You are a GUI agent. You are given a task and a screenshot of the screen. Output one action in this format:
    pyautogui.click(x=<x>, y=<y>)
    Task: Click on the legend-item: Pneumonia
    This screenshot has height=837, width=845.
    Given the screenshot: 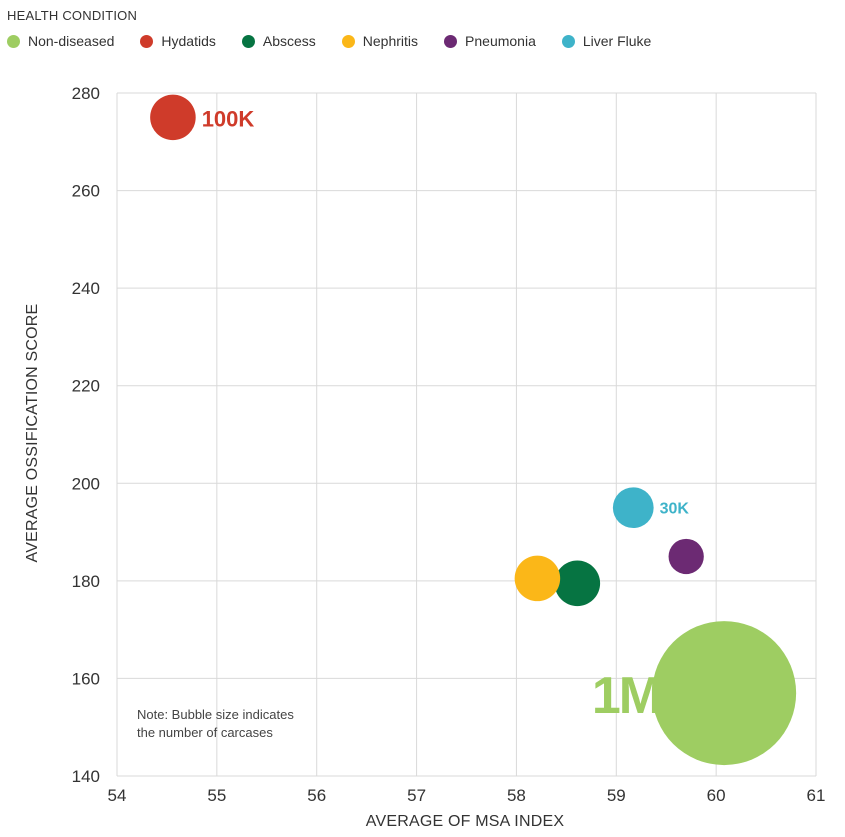 What is the action you would take?
    pyautogui.click(x=490, y=41)
    